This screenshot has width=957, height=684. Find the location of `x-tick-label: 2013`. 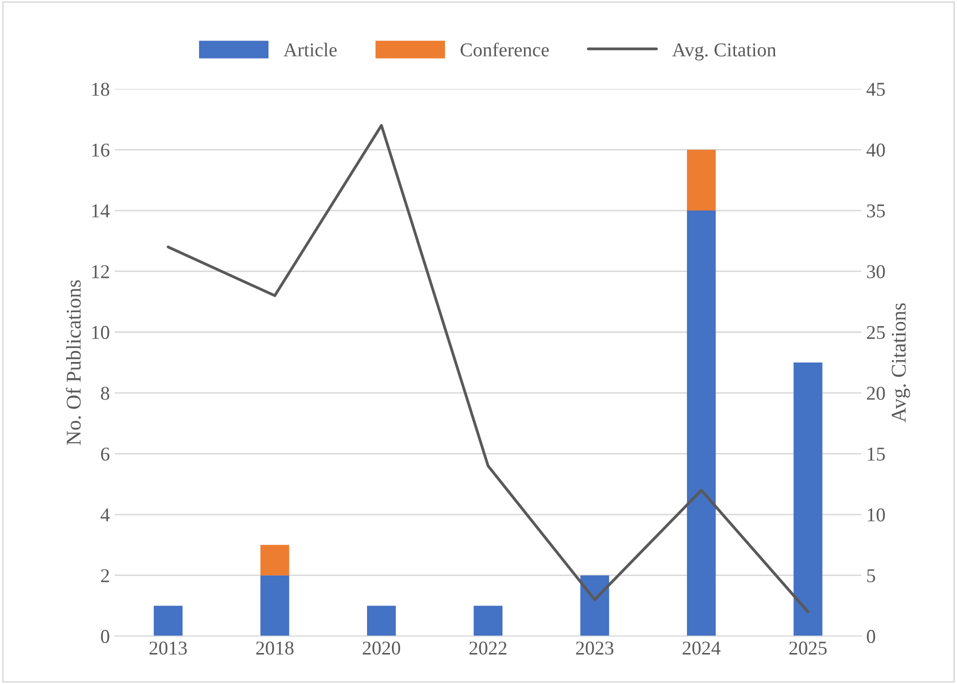

x-tick-label: 2013 is located at coordinates (168, 648).